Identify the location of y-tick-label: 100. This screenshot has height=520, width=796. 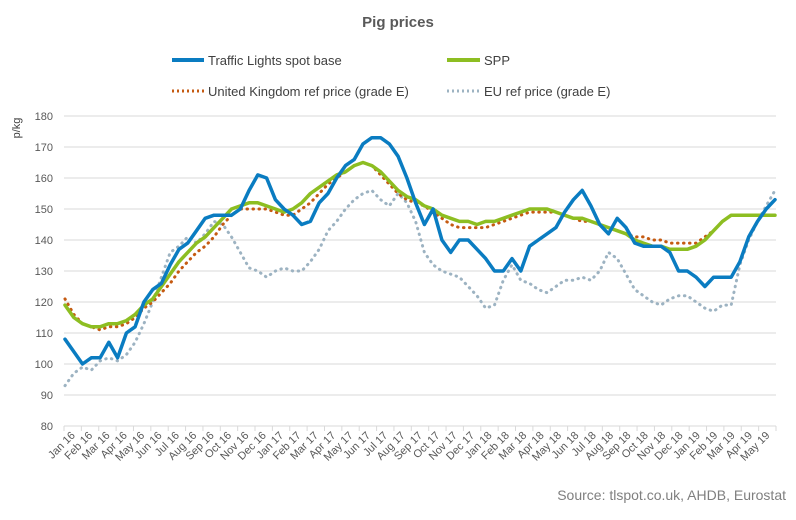
(44, 365).